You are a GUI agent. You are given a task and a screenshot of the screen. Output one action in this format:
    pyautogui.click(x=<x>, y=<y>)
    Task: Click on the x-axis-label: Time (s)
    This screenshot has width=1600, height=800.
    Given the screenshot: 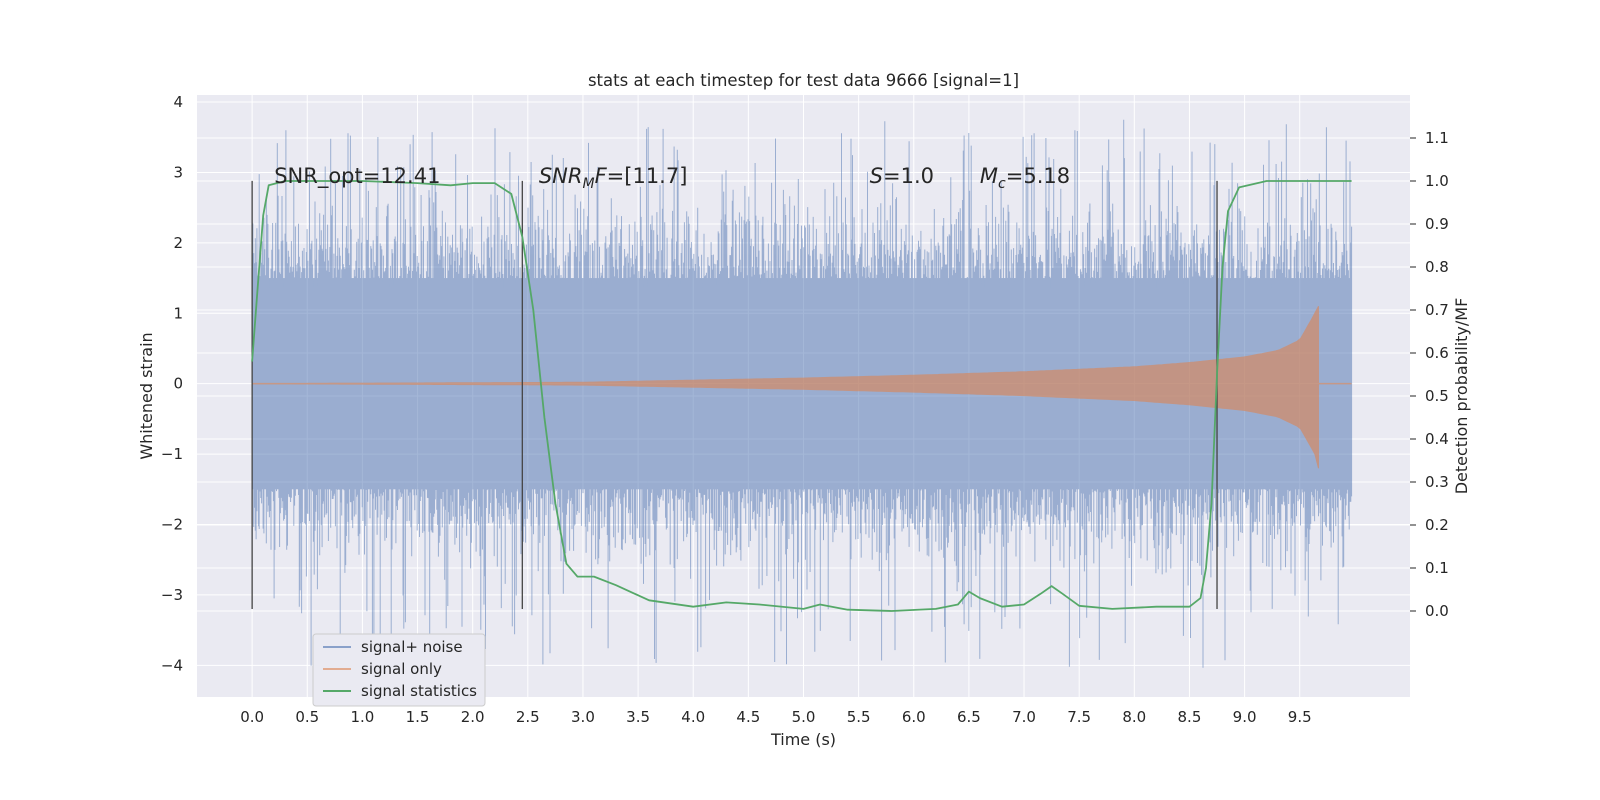 What is the action you would take?
    pyautogui.click(x=803, y=739)
    